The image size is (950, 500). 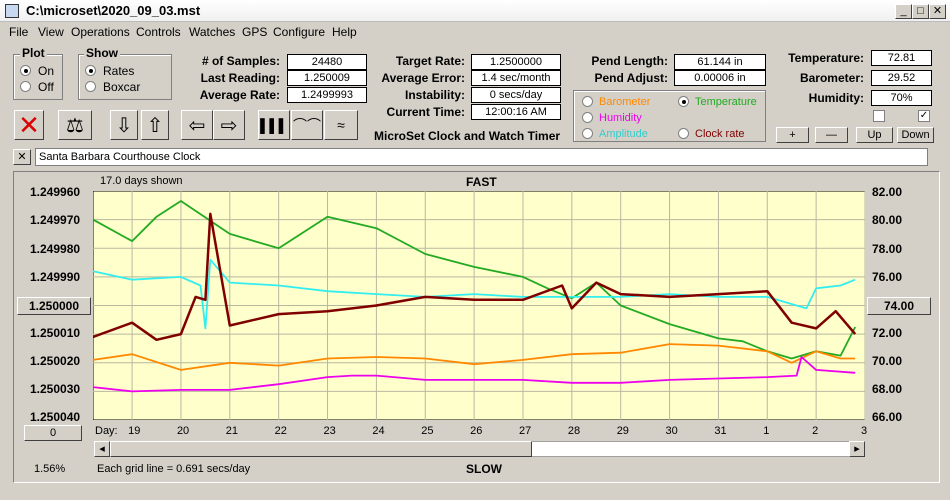 I want to click on day-tick-label: 23, so click(x=329, y=431).